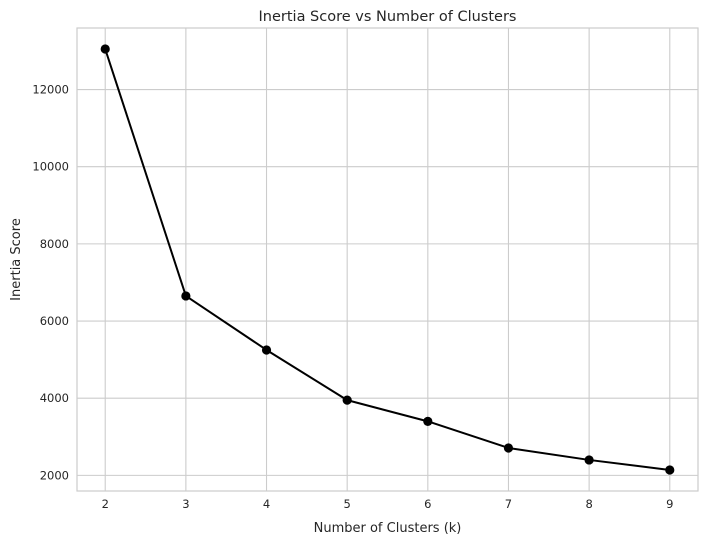 Image resolution: width=708 pixels, height=545 pixels. I want to click on x-tick-label: 7, so click(508, 504).